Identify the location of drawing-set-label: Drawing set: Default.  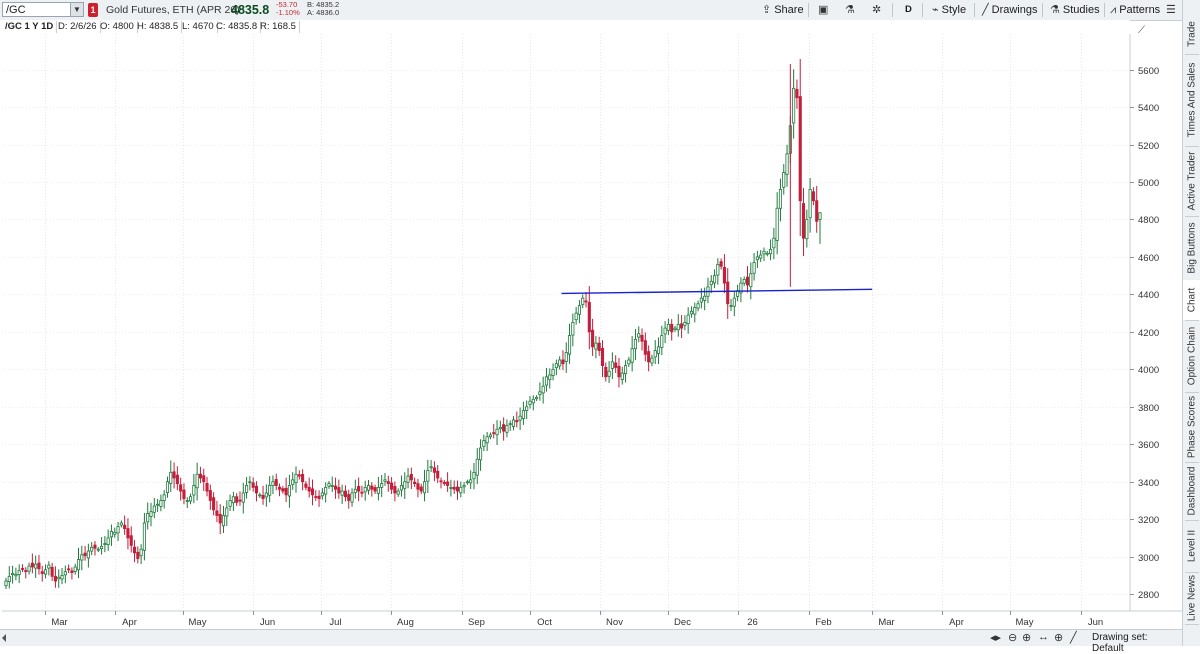
(1120, 643).